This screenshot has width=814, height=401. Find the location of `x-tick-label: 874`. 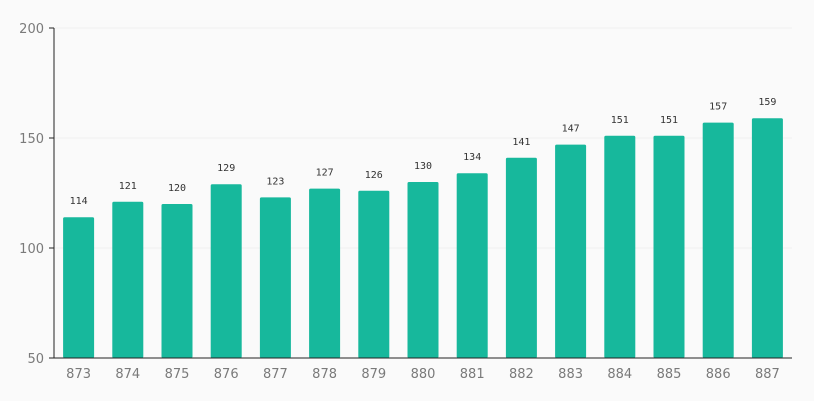

x-tick-label: 874 is located at coordinates (127, 374).